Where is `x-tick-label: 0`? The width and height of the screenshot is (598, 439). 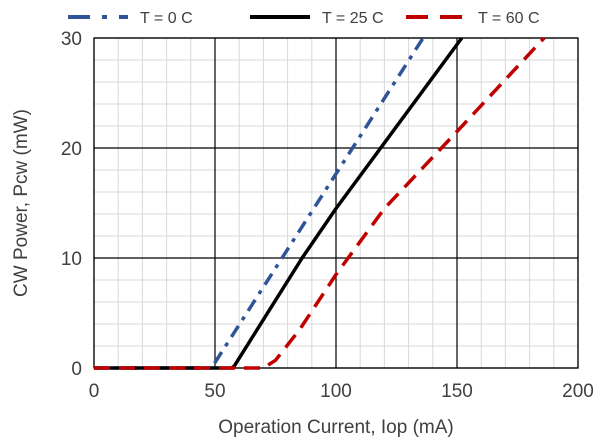 x-tick-label: 0 is located at coordinates (94, 391).